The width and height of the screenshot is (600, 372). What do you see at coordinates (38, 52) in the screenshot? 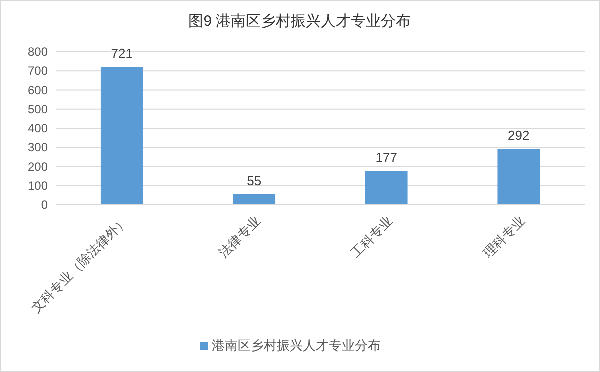
I see `y-tick-label: 800` at bounding box center [38, 52].